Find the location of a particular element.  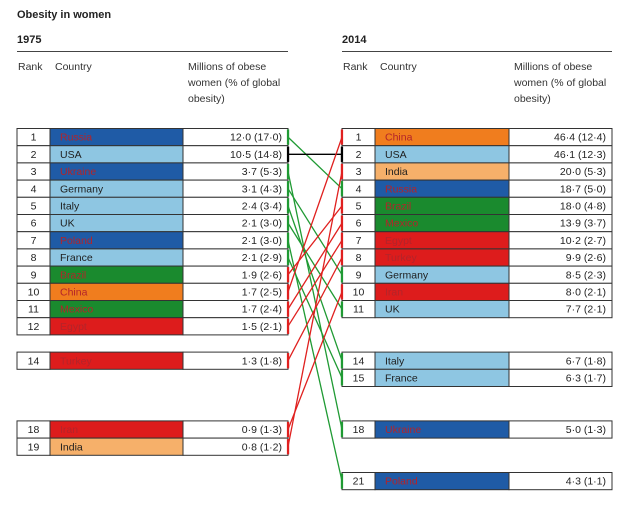

value-label: 0·8 (1·2) is located at coordinates (262, 447).